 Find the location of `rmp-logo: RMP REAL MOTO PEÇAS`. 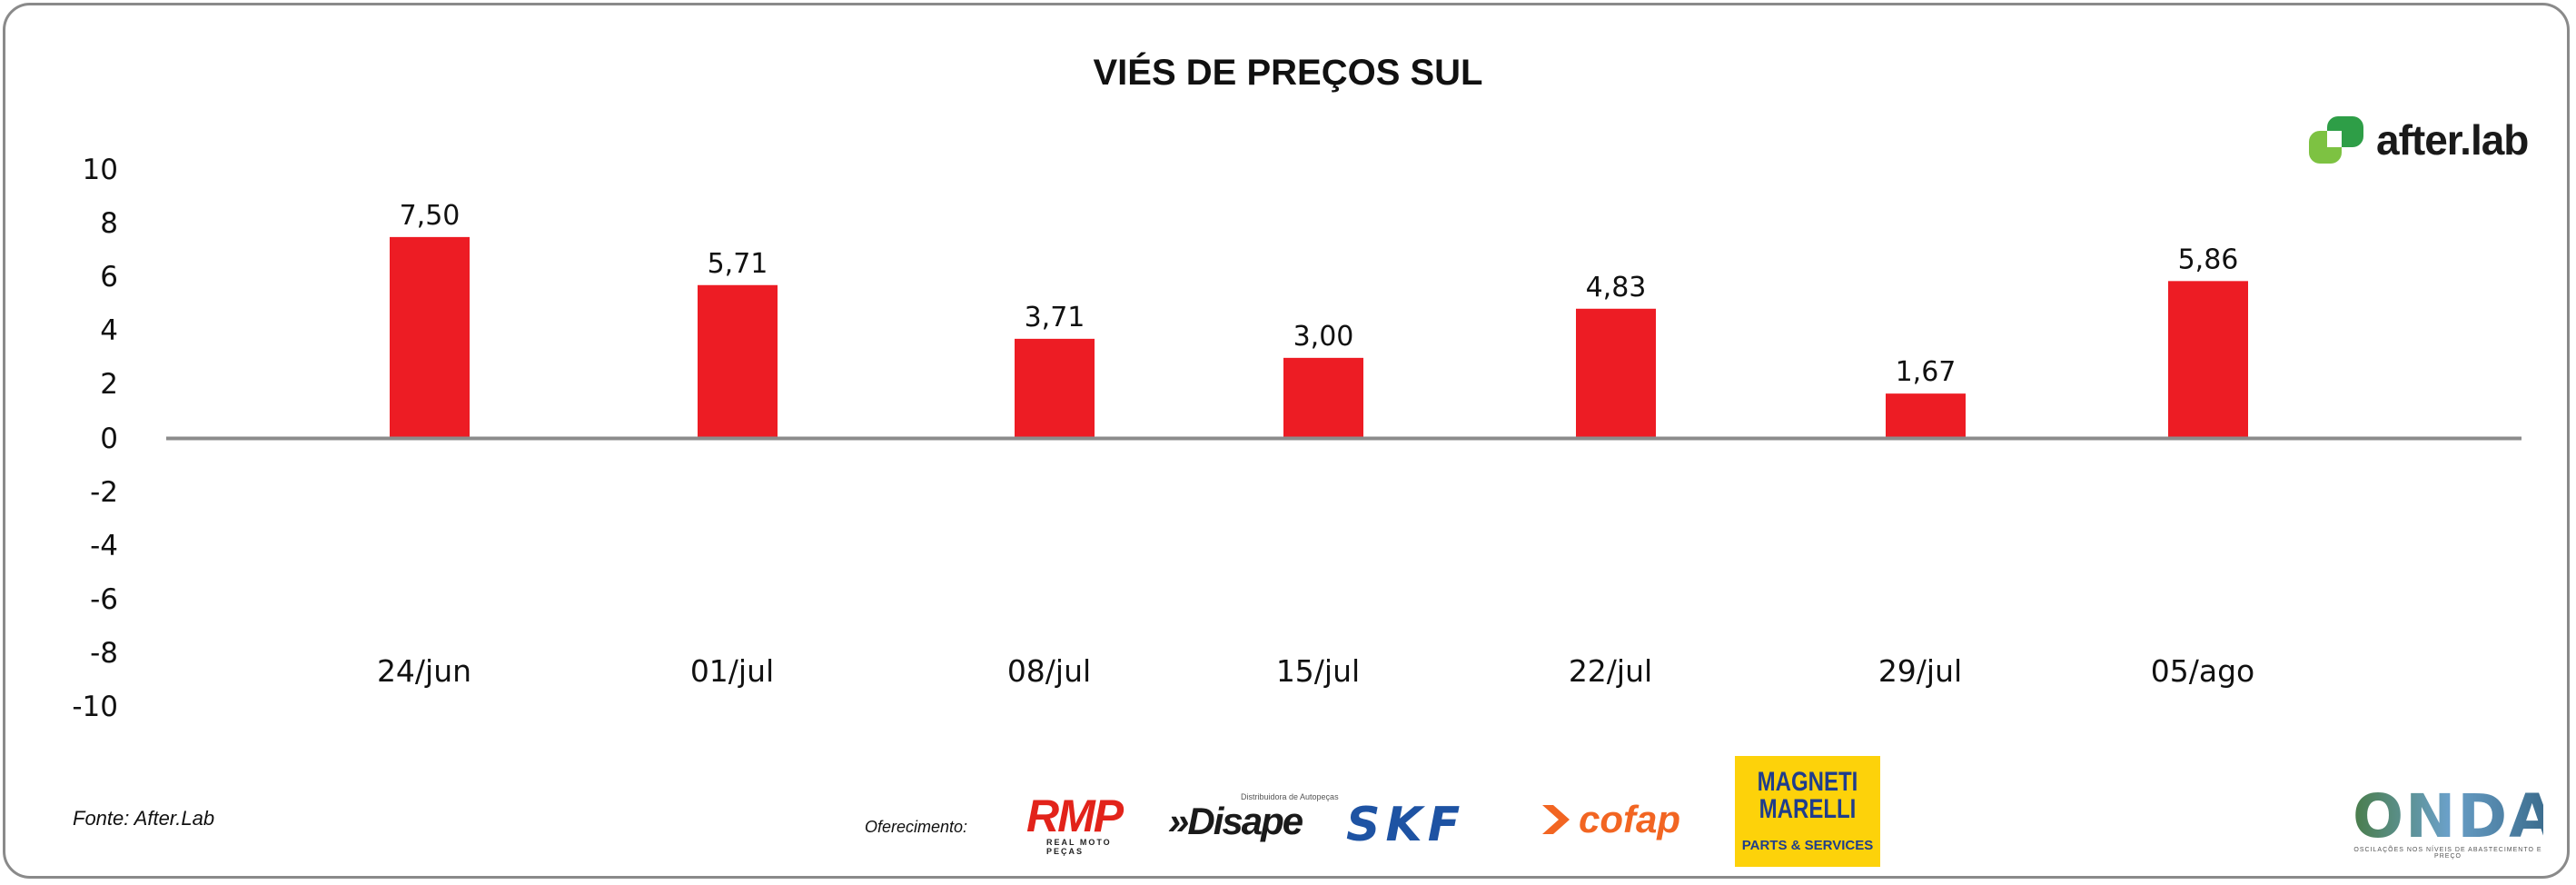

rmp-logo: RMP REAL MOTO PEÇAS is located at coordinates (1086, 823).